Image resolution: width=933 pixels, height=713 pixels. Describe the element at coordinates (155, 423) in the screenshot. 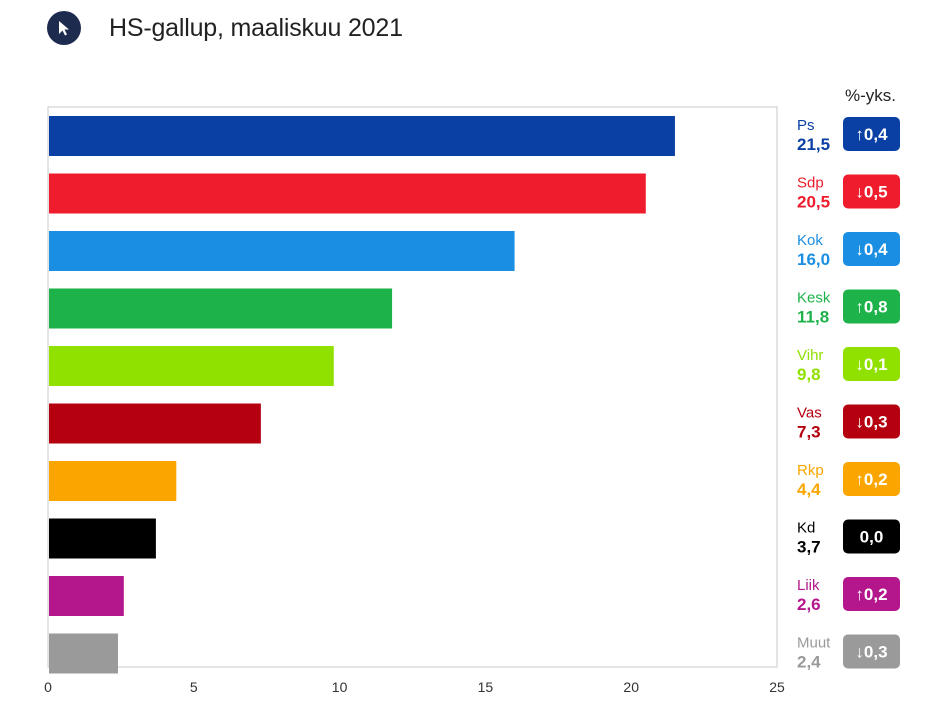

I see `bar-vas` at that location.